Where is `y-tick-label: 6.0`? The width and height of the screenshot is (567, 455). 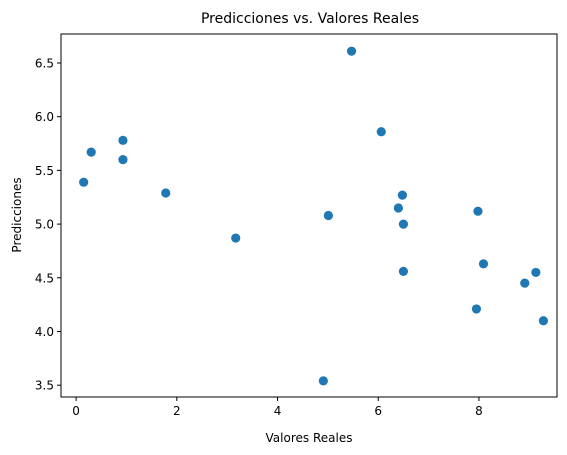
y-tick-label: 6.0 is located at coordinates (44, 117).